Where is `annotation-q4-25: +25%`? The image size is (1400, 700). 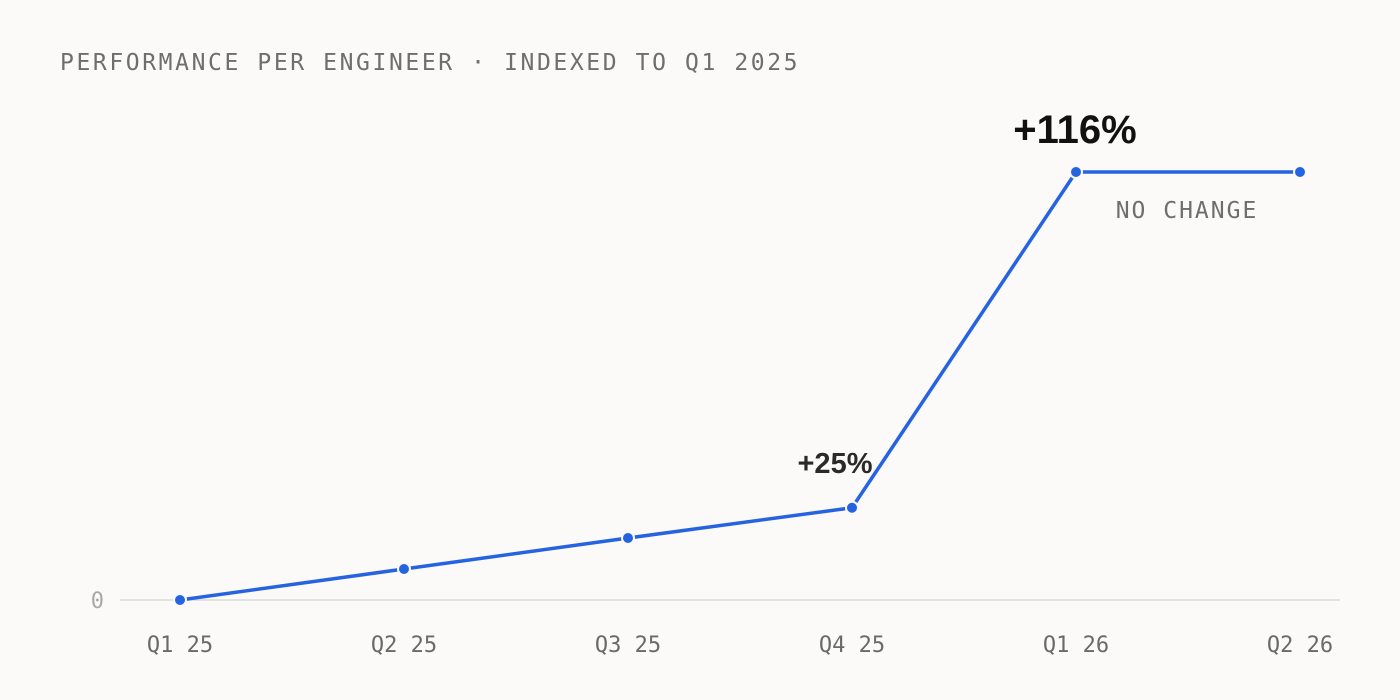
annotation-q4-25: +25% is located at coordinates (835, 464).